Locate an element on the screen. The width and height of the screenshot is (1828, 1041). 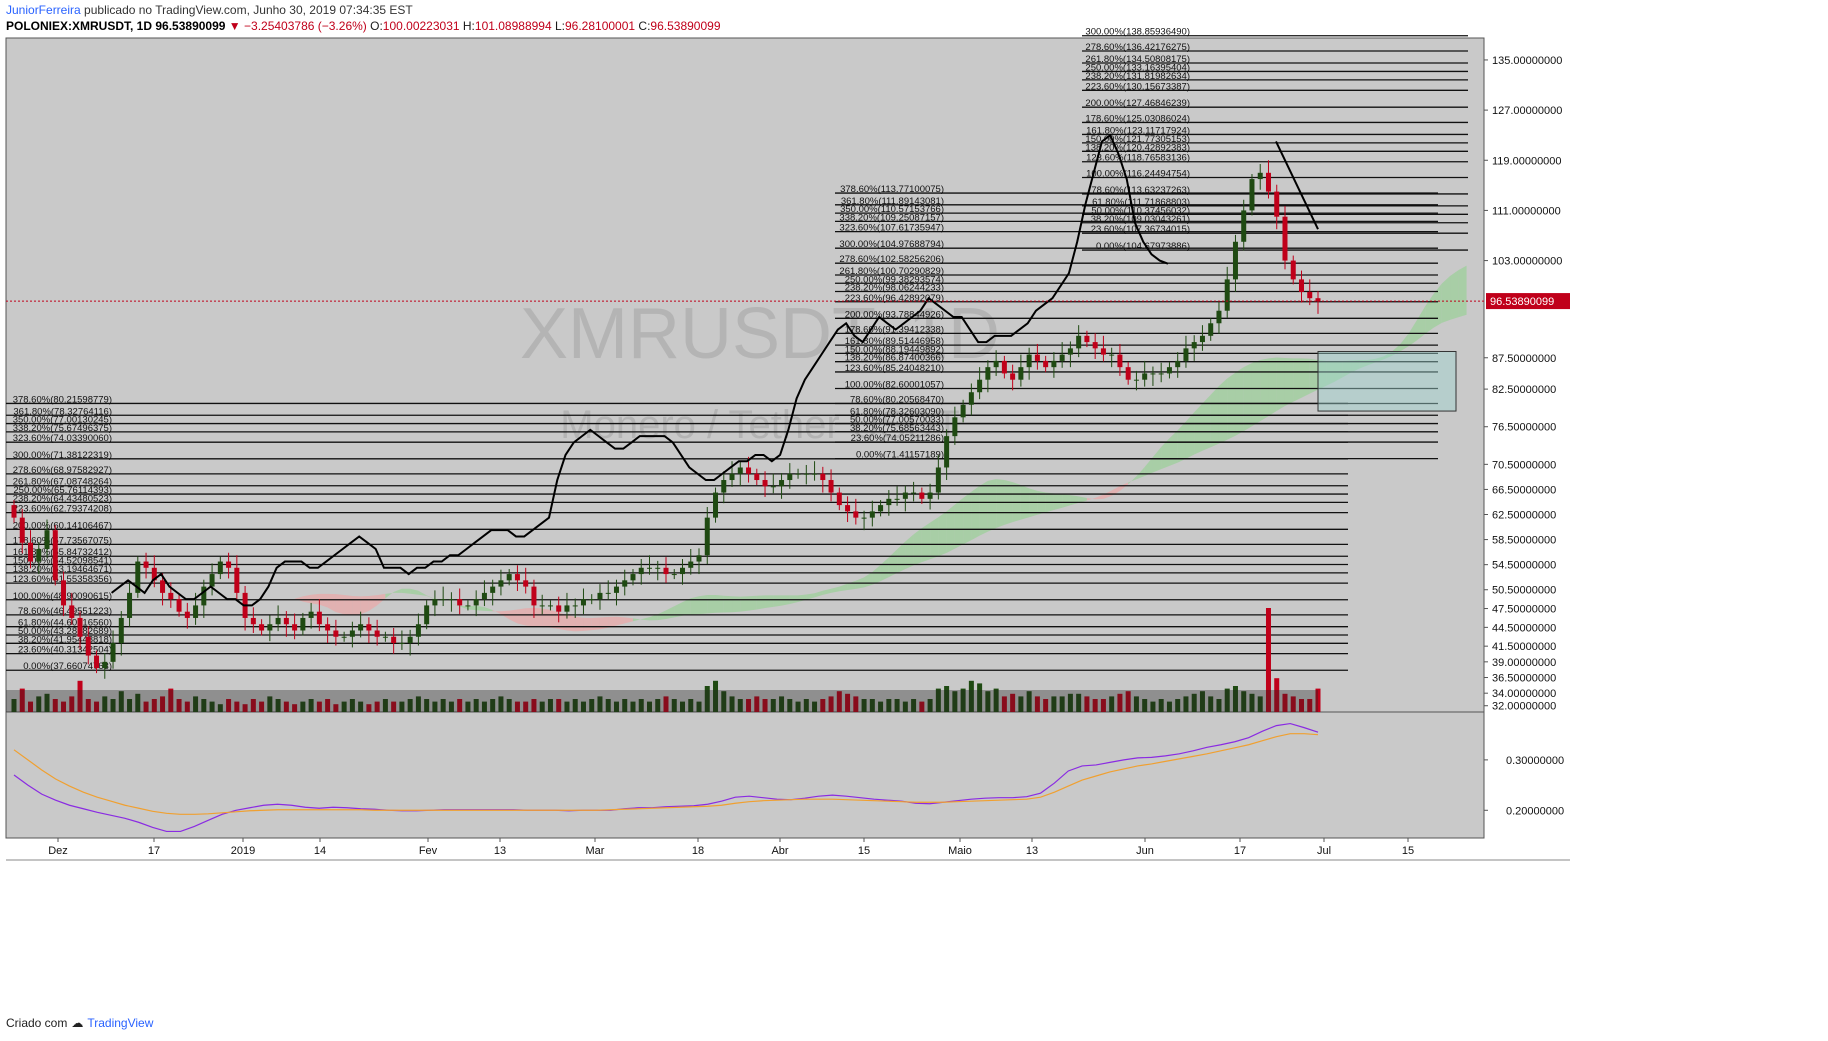
y-tick-label: 103.00000000 is located at coordinates (1527, 262).